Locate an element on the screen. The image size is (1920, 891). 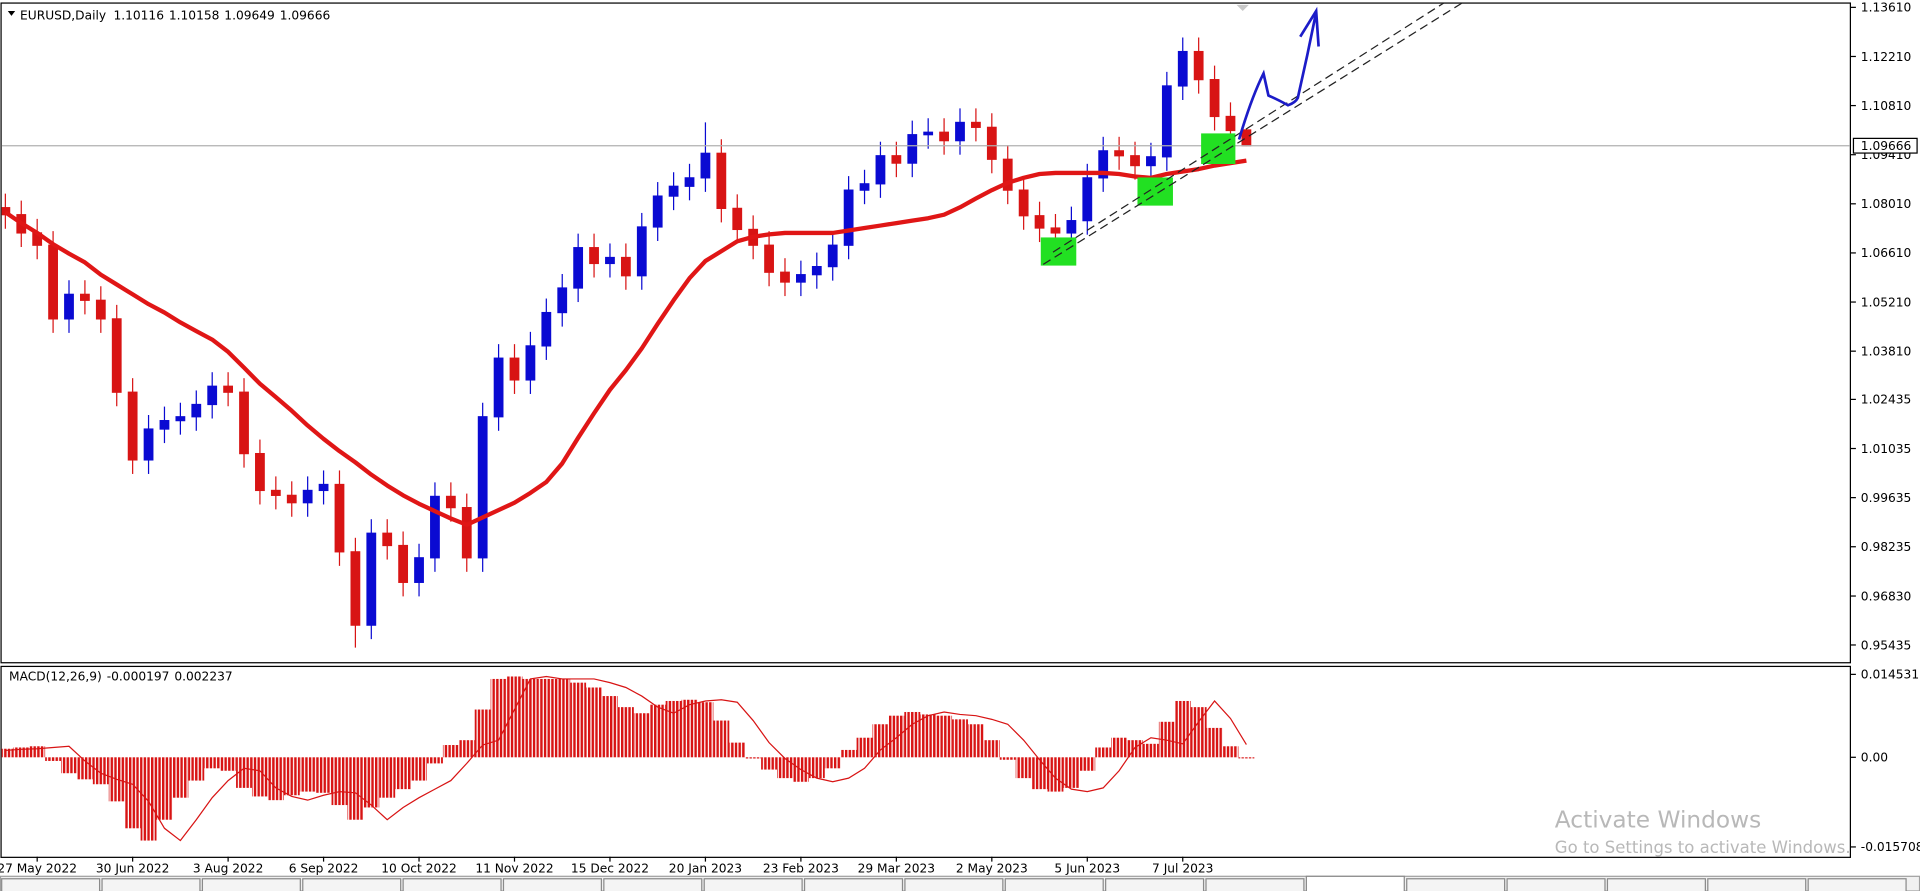
chart-header: EURUSD,Daily 1.10116 1.10158 1.09649 1.09666 is located at coordinates (175, 16).